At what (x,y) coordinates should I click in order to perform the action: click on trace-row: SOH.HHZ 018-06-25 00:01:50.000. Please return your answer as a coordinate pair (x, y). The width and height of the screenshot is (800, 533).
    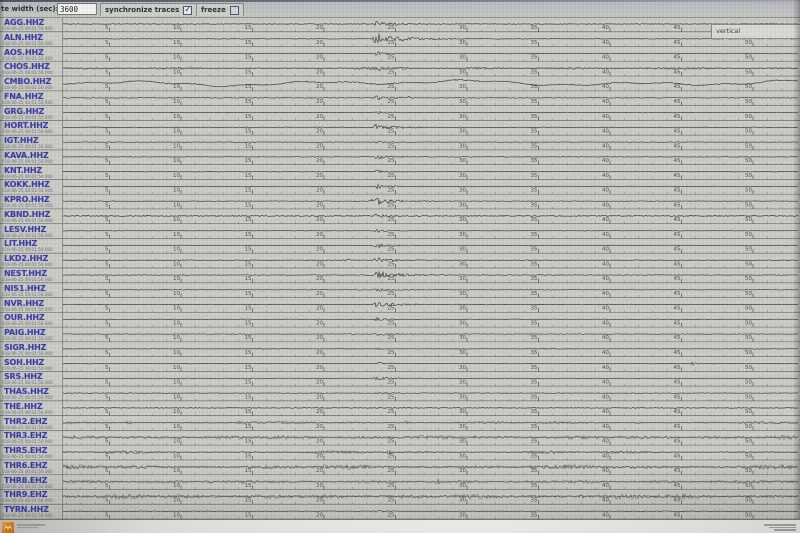
    Looking at the image, I should click on (31, 364).